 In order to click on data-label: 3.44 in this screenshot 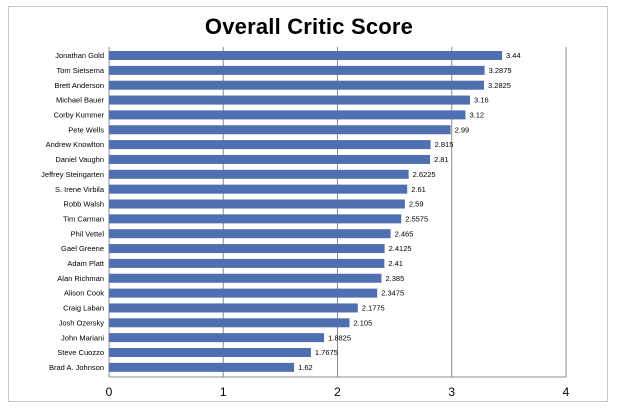, I will do `click(513, 55)`.